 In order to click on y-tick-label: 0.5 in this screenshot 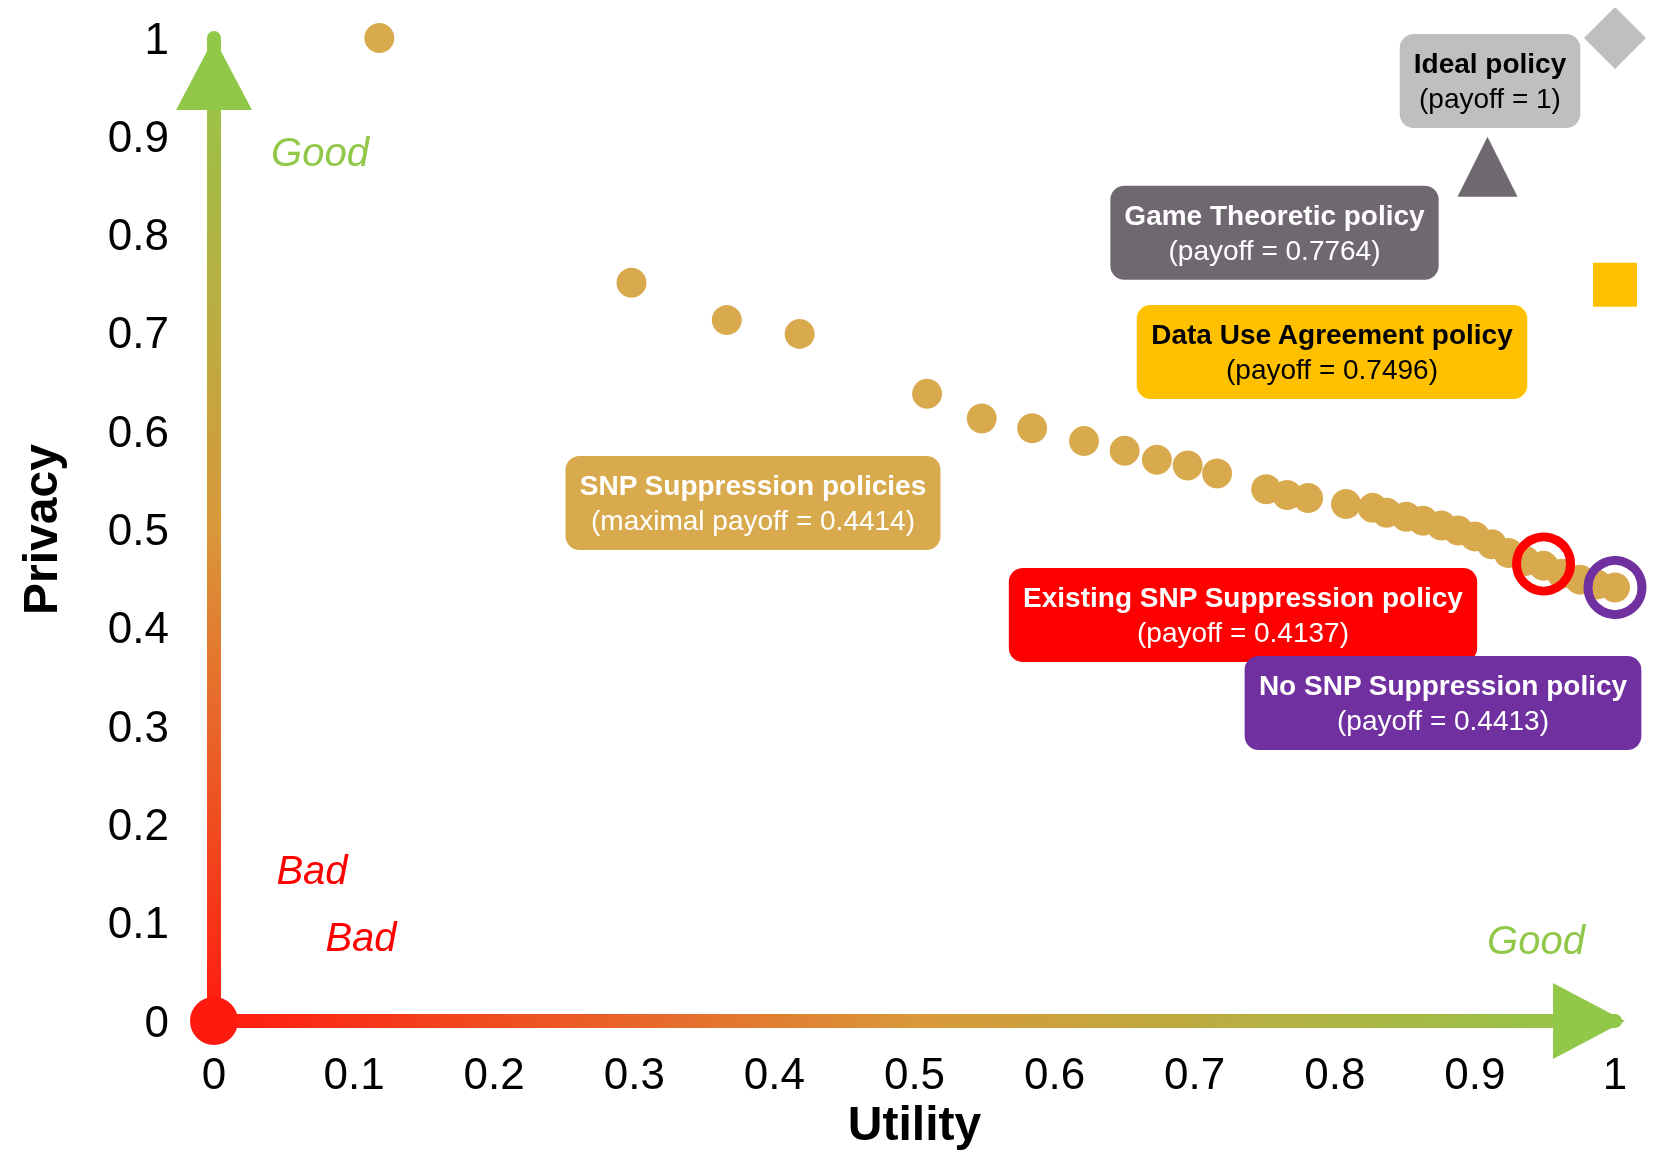, I will do `click(138, 529)`.